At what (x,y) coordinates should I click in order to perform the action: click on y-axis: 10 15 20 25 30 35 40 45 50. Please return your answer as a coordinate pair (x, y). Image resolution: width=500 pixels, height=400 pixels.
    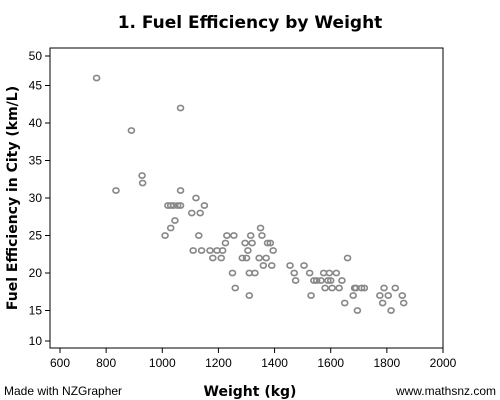
    Looking at the image, I should click on (39, 198).